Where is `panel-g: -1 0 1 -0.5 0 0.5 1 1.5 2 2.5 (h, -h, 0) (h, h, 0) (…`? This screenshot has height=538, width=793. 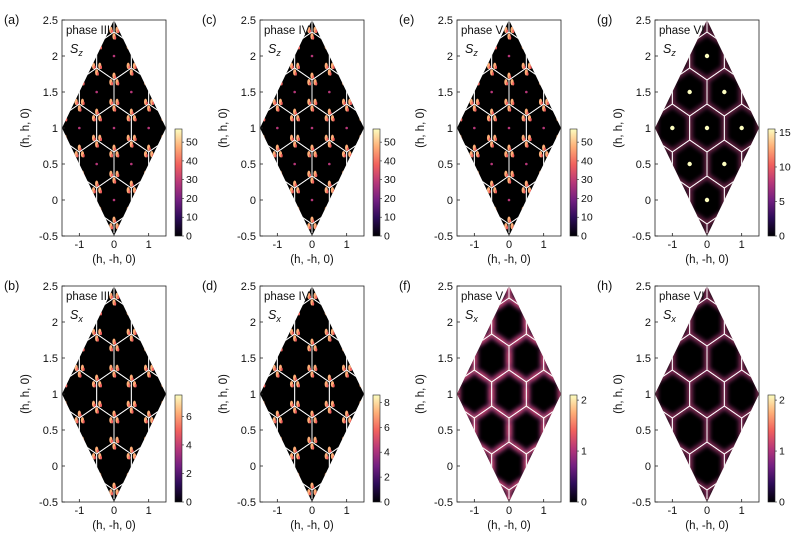
panel-g: -1 0 1 -0.5 0 0.5 1 1.5 2 2.5 (h, -h, 0) (h, h, 0) (… is located at coordinates (694, 139).